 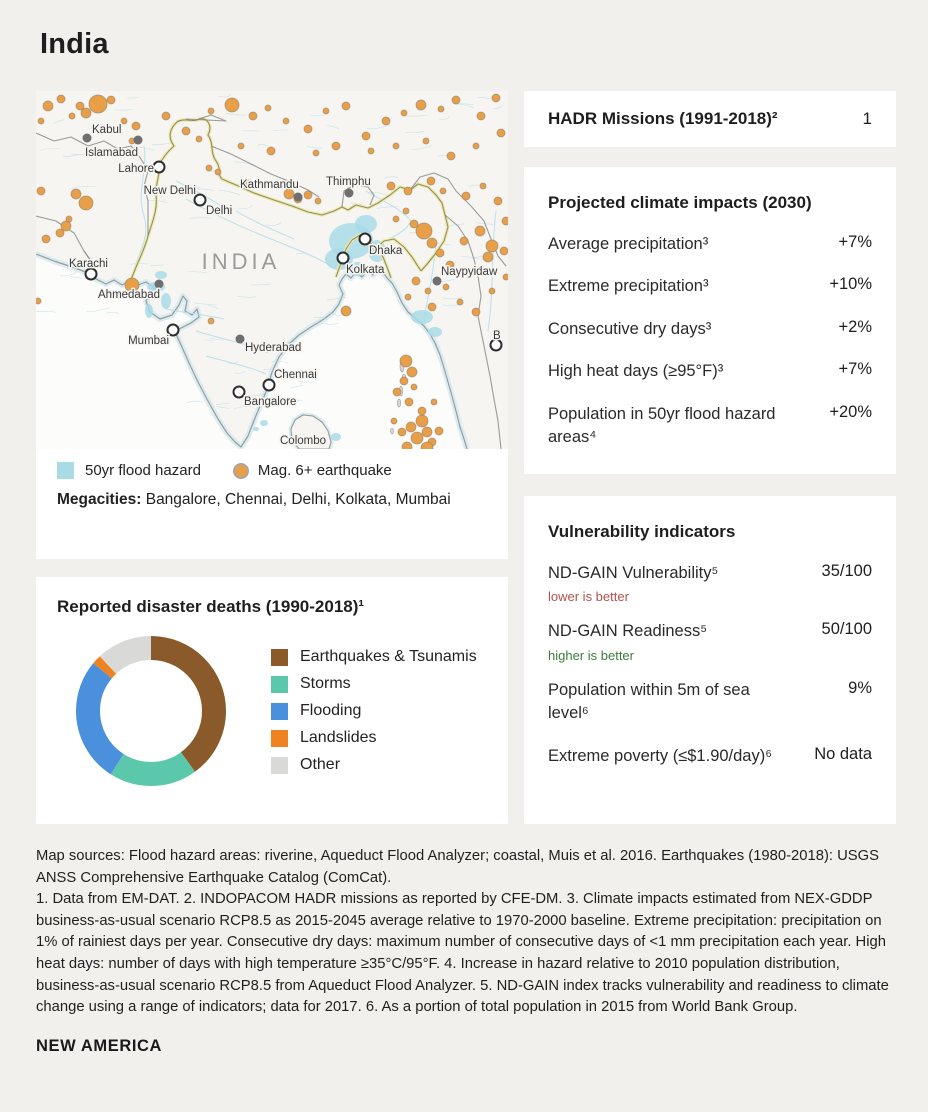 I want to click on climate-value: +2%, so click(x=855, y=326).